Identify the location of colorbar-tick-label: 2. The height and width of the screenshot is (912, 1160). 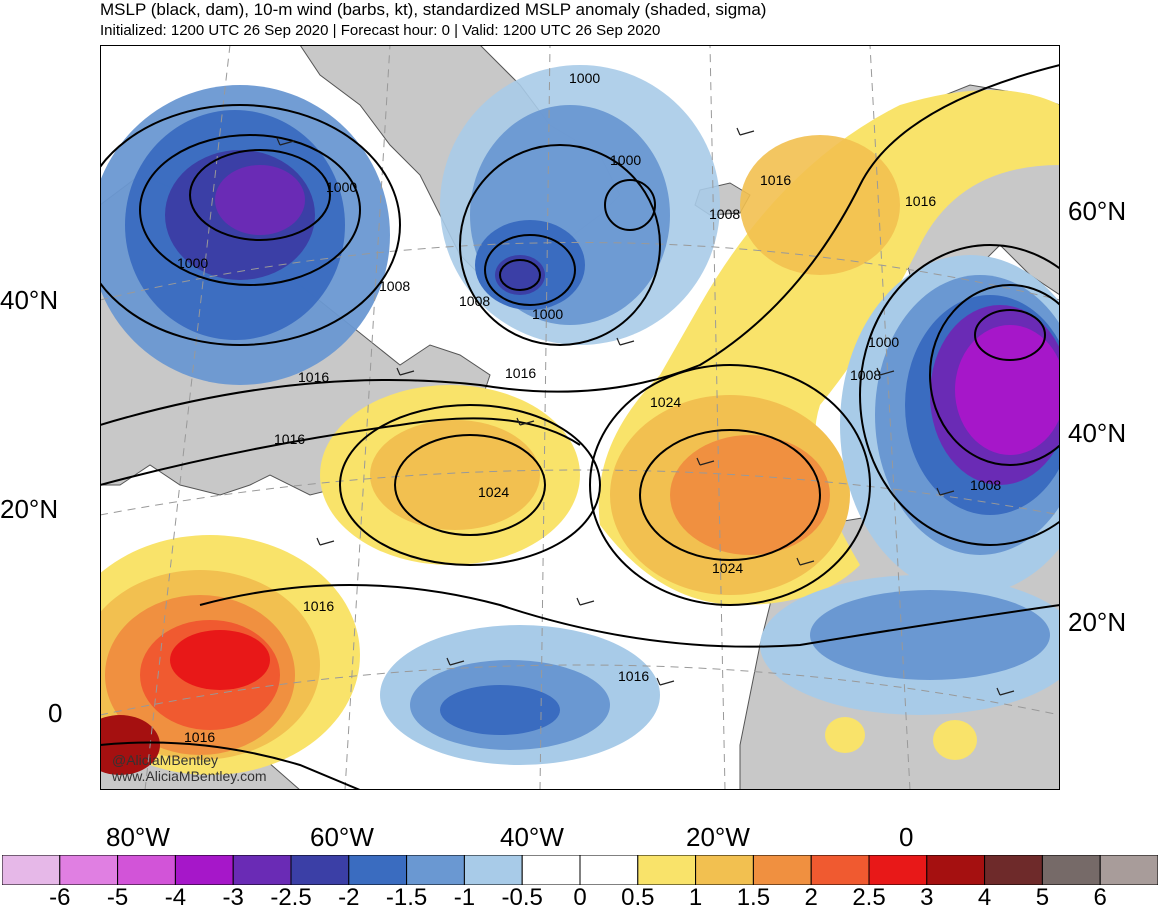
(811, 897).